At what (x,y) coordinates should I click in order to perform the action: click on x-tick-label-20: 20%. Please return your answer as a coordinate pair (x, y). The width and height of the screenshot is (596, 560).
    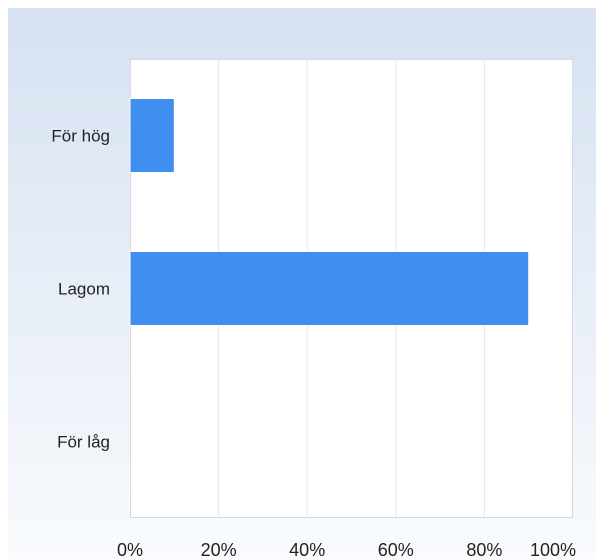
    Looking at the image, I should click on (219, 550).